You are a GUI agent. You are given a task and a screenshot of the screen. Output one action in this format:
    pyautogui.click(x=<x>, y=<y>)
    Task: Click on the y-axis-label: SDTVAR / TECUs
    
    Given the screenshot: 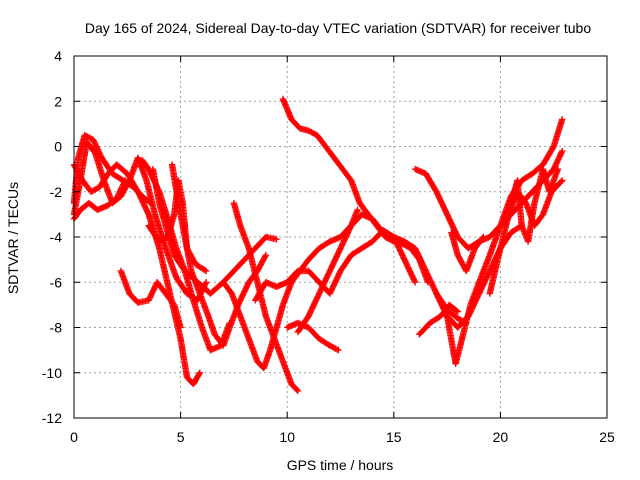 What is the action you would take?
    pyautogui.click(x=13, y=238)
    